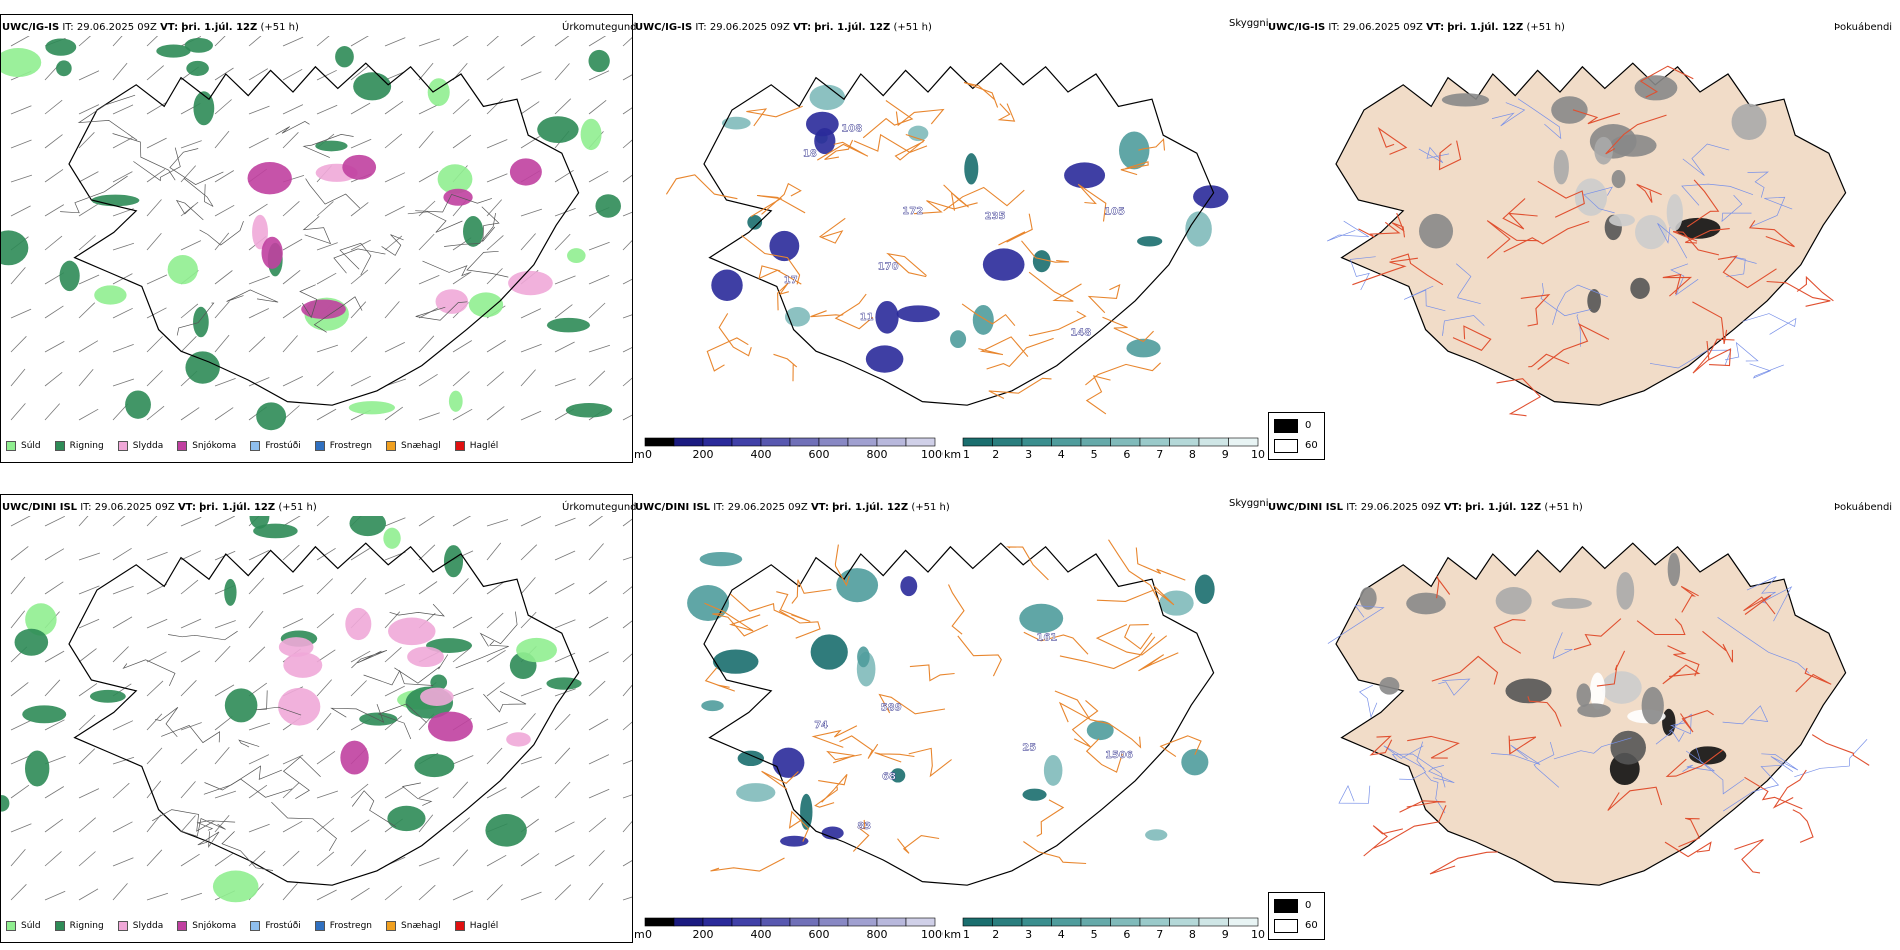 The image size is (1900, 950). Describe the element at coordinates (79, 926) in the screenshot. I see `legend-item: Rigning` at that location.